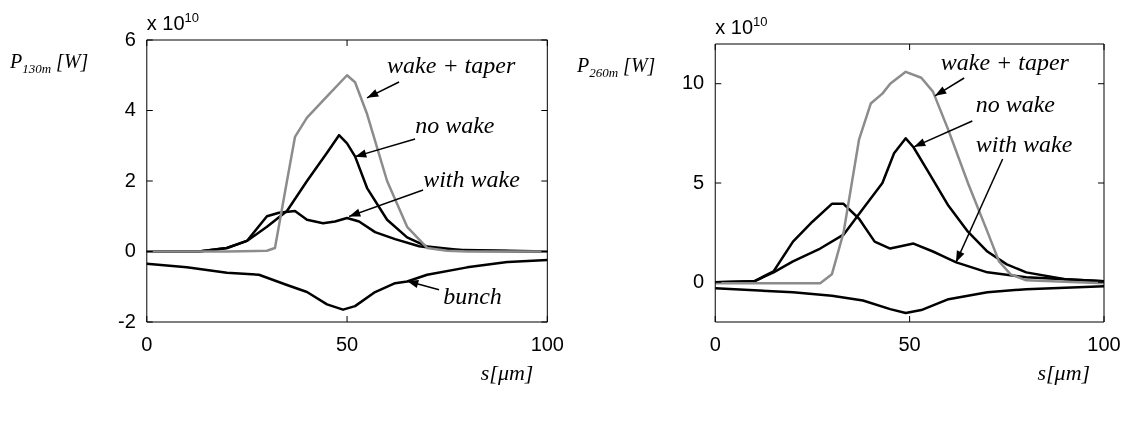  What do you see at coordinates (699, 181) in the screenshot?
I see `y-tick-label: 5` at bounding box center [699, 181].